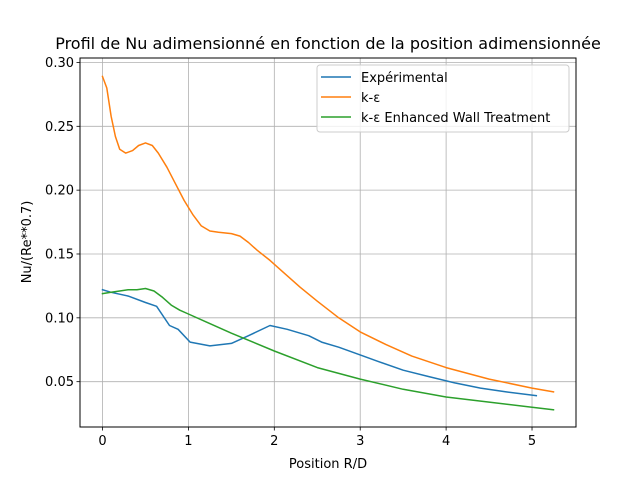  I want to click on y-tick-label: 0.10, so click(59, 318).